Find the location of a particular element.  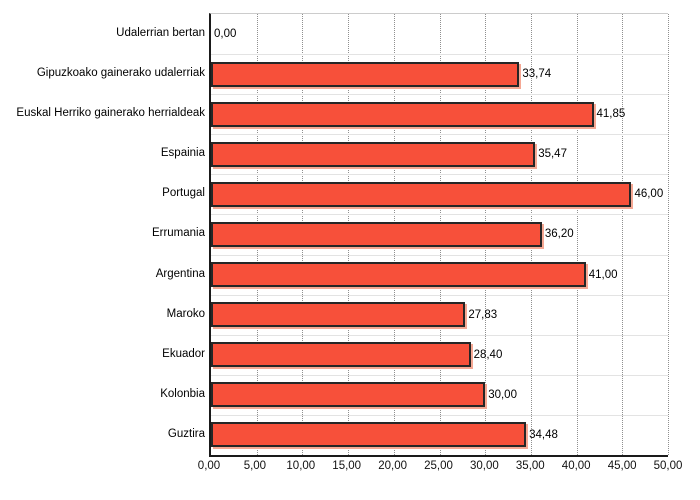

x-tick-label: 50,00 is located at coordinates (668, 466).